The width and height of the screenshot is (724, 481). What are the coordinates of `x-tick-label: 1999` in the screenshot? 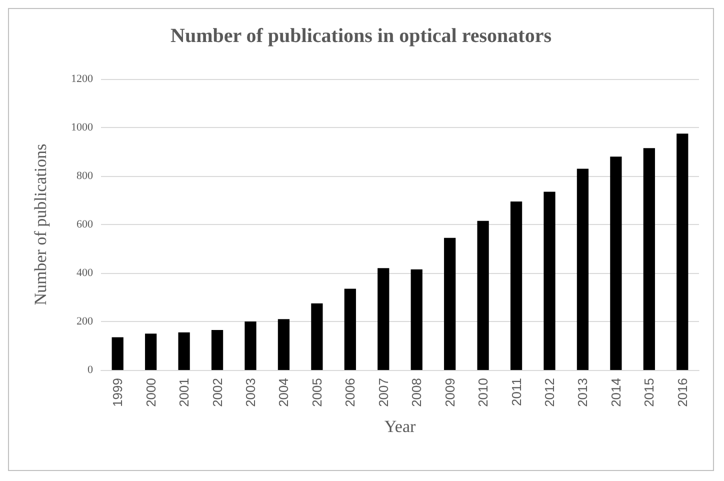 It's located at (118, 392).